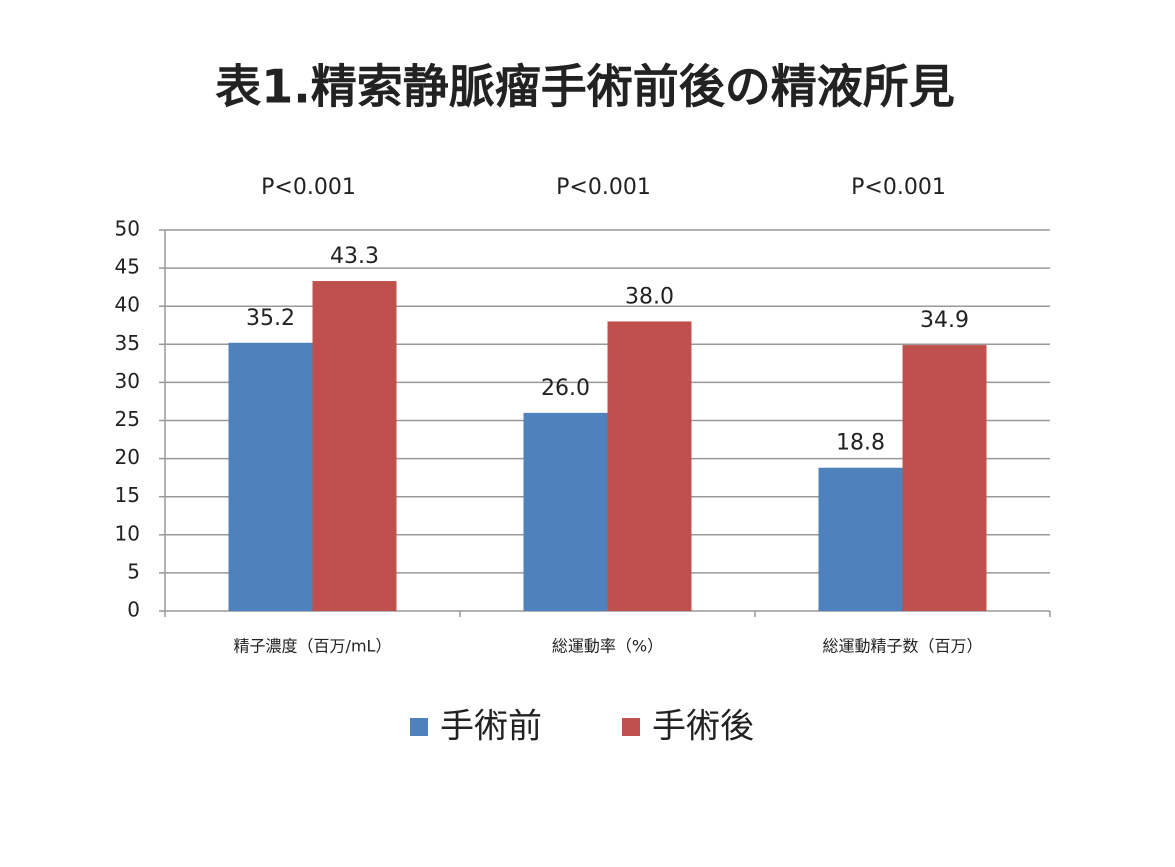  What do you see at coordinates (133, 610) in the screenshot?
I see `y-tick-label: 0` at bounding box center [133, 610].